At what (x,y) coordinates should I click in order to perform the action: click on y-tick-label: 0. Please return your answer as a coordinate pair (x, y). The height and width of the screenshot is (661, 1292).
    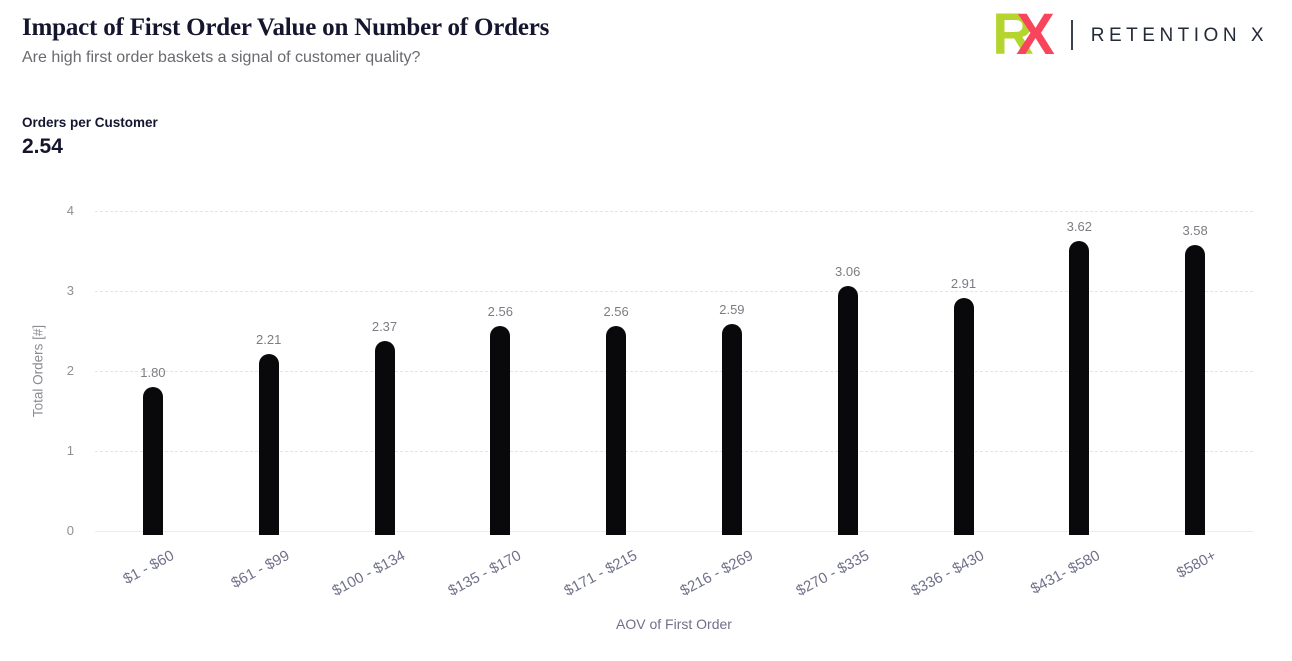
    Looking at the image, I should click on (70, 530).